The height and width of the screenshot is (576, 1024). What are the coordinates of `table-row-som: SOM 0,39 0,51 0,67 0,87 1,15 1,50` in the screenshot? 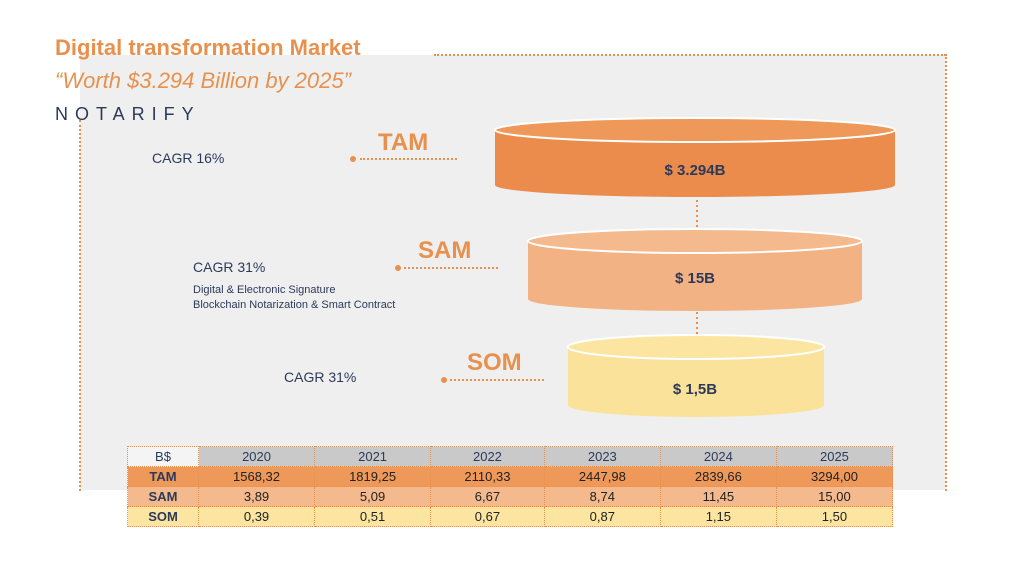 It's located at (510, 516).